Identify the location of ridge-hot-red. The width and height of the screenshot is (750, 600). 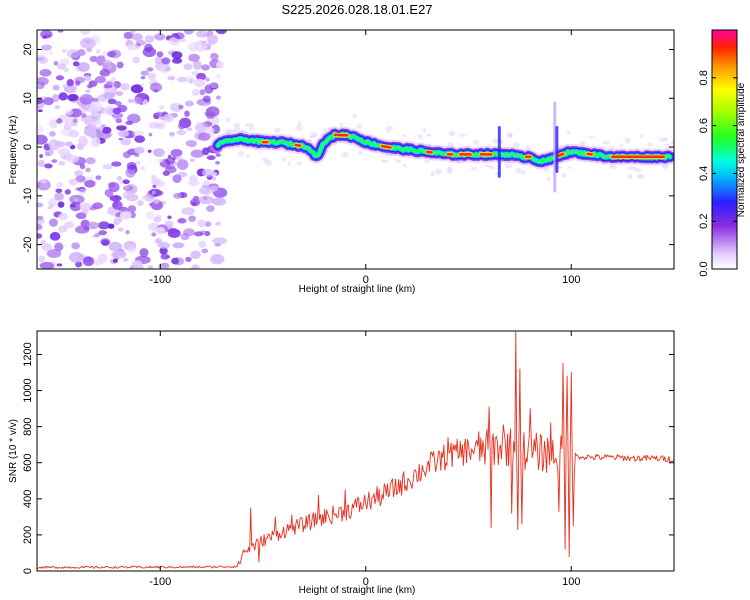
(386, 146).